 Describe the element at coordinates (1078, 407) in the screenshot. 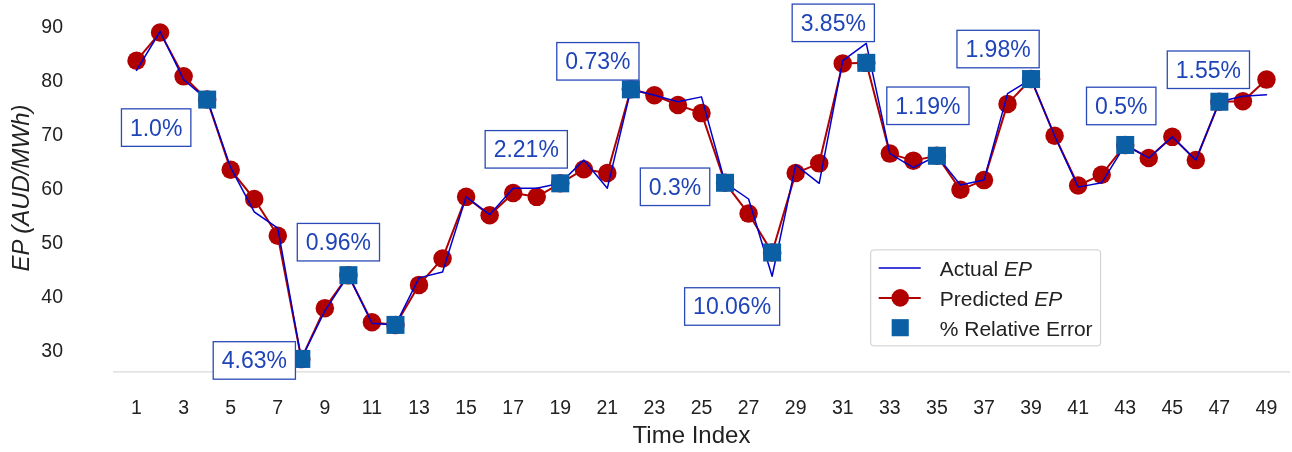

I see `x-tick-label: 41` at that location.